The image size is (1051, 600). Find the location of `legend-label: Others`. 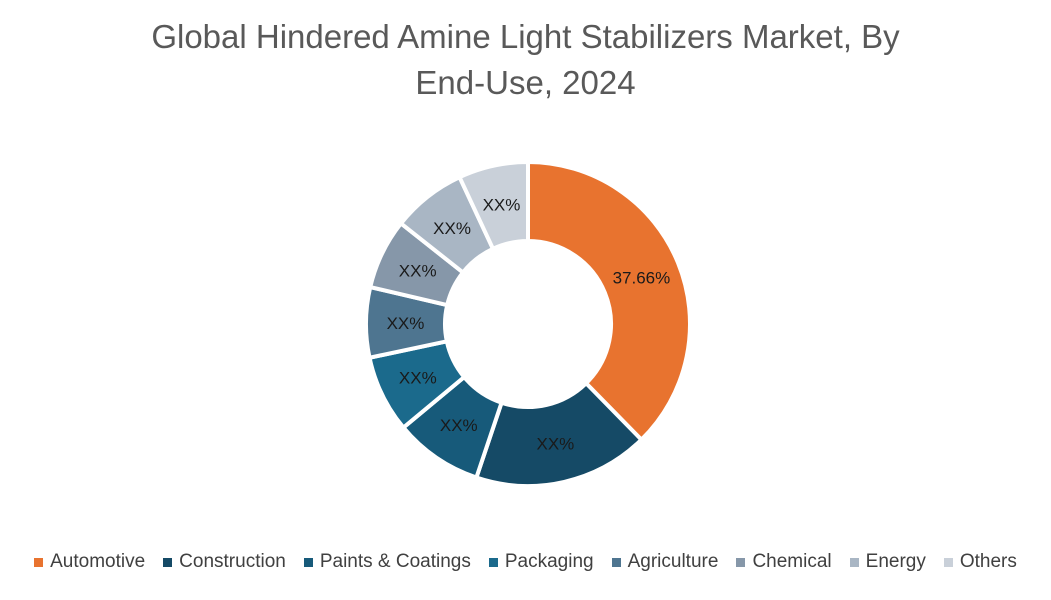

legend-label: Others is located at coordinates (988, 561).